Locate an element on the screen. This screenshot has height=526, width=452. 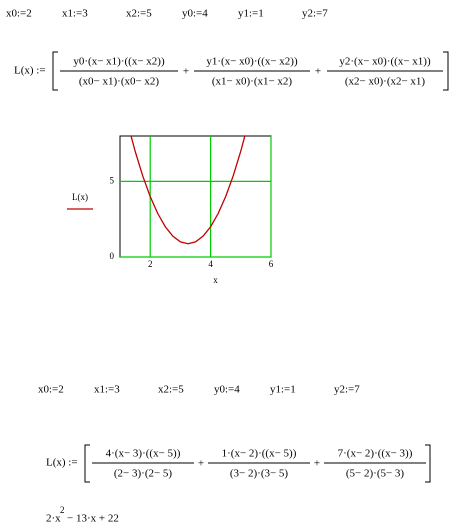
legend-label: L(x) is located at coordinates (80, 197).